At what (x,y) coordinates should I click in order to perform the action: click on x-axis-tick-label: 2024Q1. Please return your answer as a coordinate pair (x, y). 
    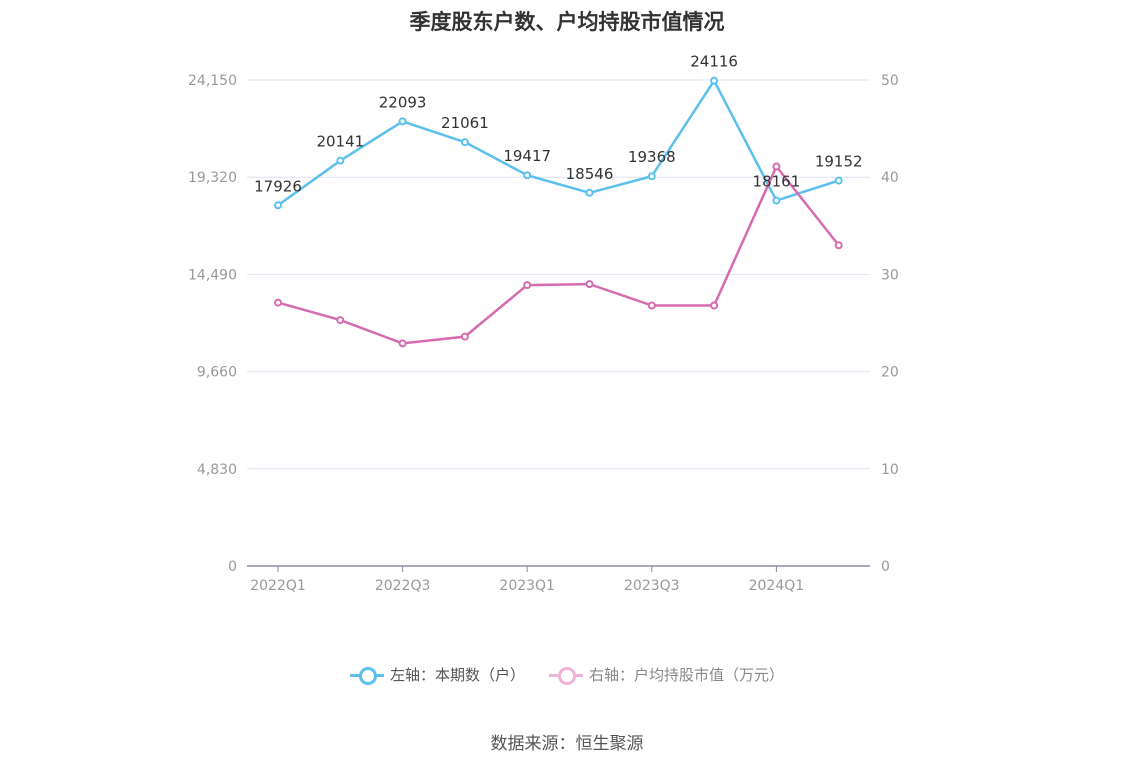
    Looking at the image, I should click on (777, 586).